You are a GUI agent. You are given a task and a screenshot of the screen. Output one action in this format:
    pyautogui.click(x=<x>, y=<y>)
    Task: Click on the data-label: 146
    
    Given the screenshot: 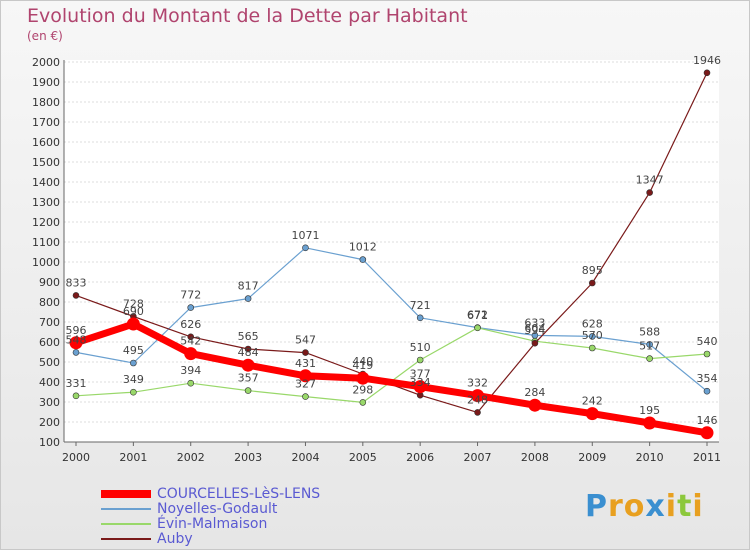 What is the action you would take?
    pyautogui.click(x=707, y=420)
    